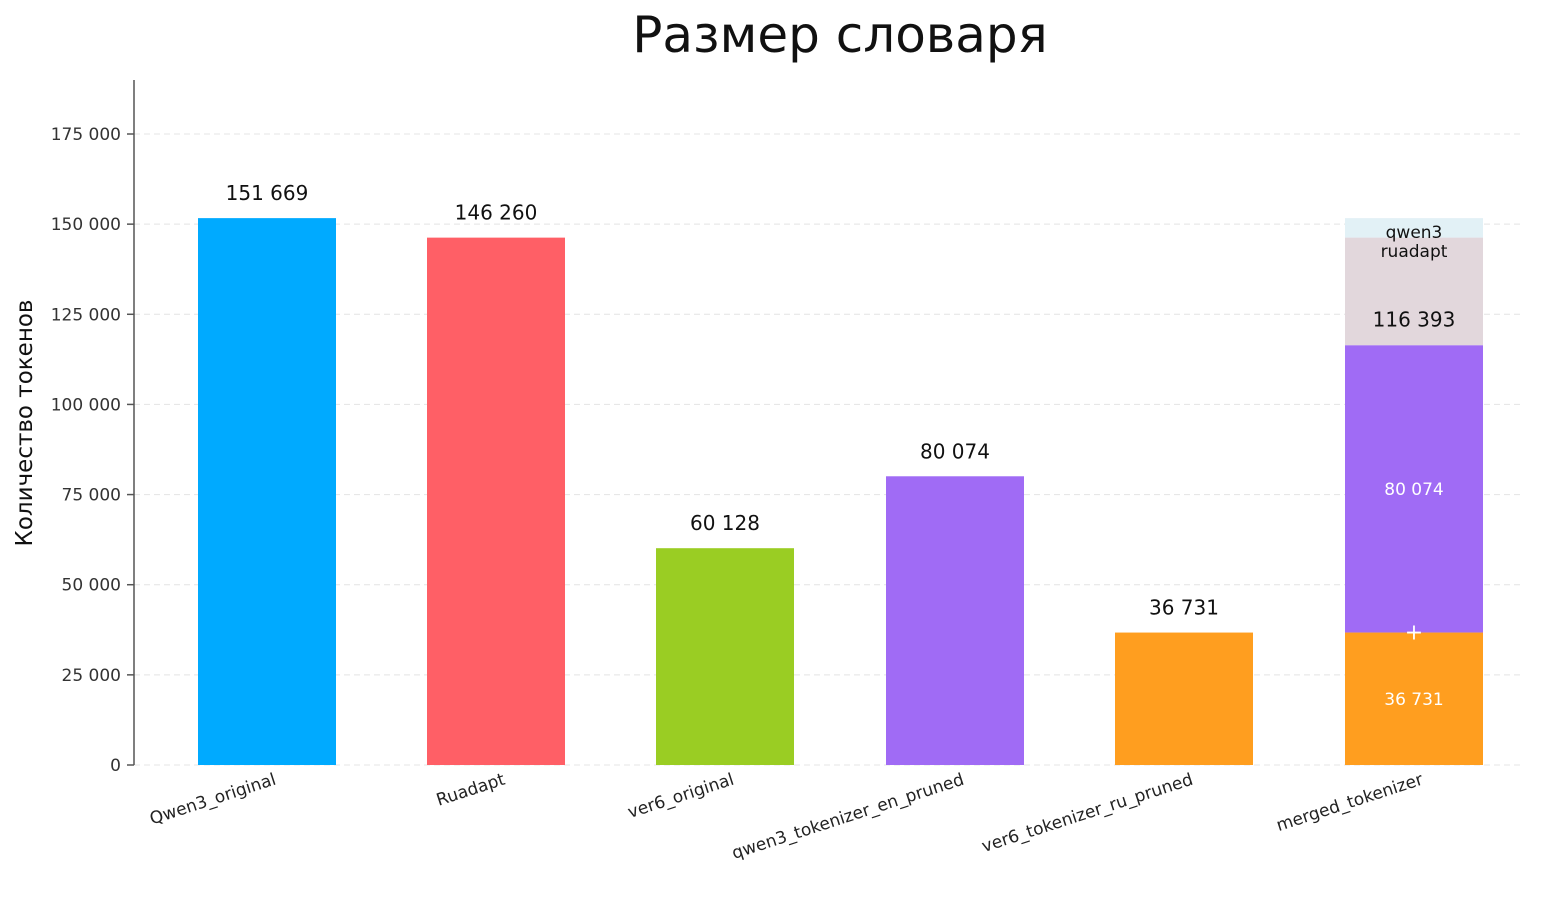  Describe the element at coordinates (1184, 698) in the screenshot. I see `bar-ver6_tokenizer_ru_pruned` at that location.